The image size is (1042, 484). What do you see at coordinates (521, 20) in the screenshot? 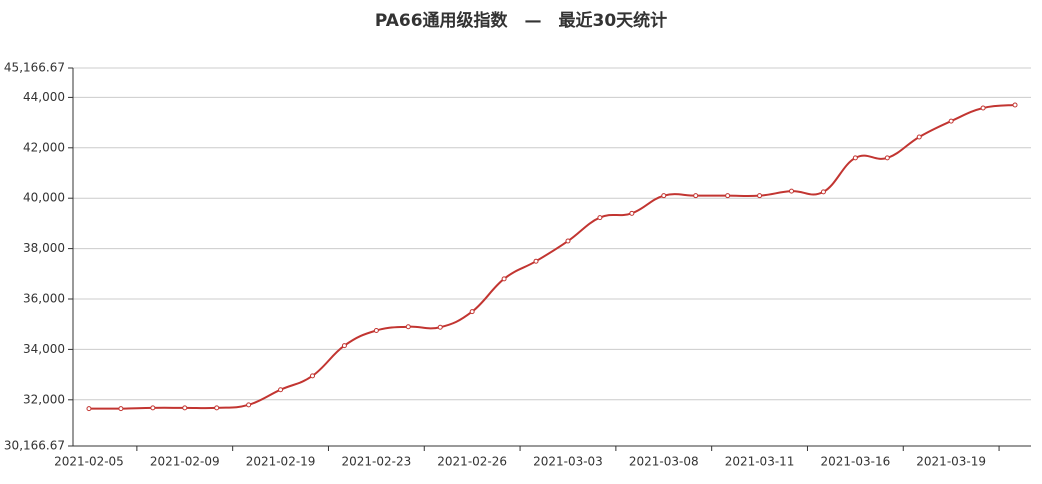
I see `chart-title: PA66通用级指数 — 最近30天统计` at bounding box center [521, 20].